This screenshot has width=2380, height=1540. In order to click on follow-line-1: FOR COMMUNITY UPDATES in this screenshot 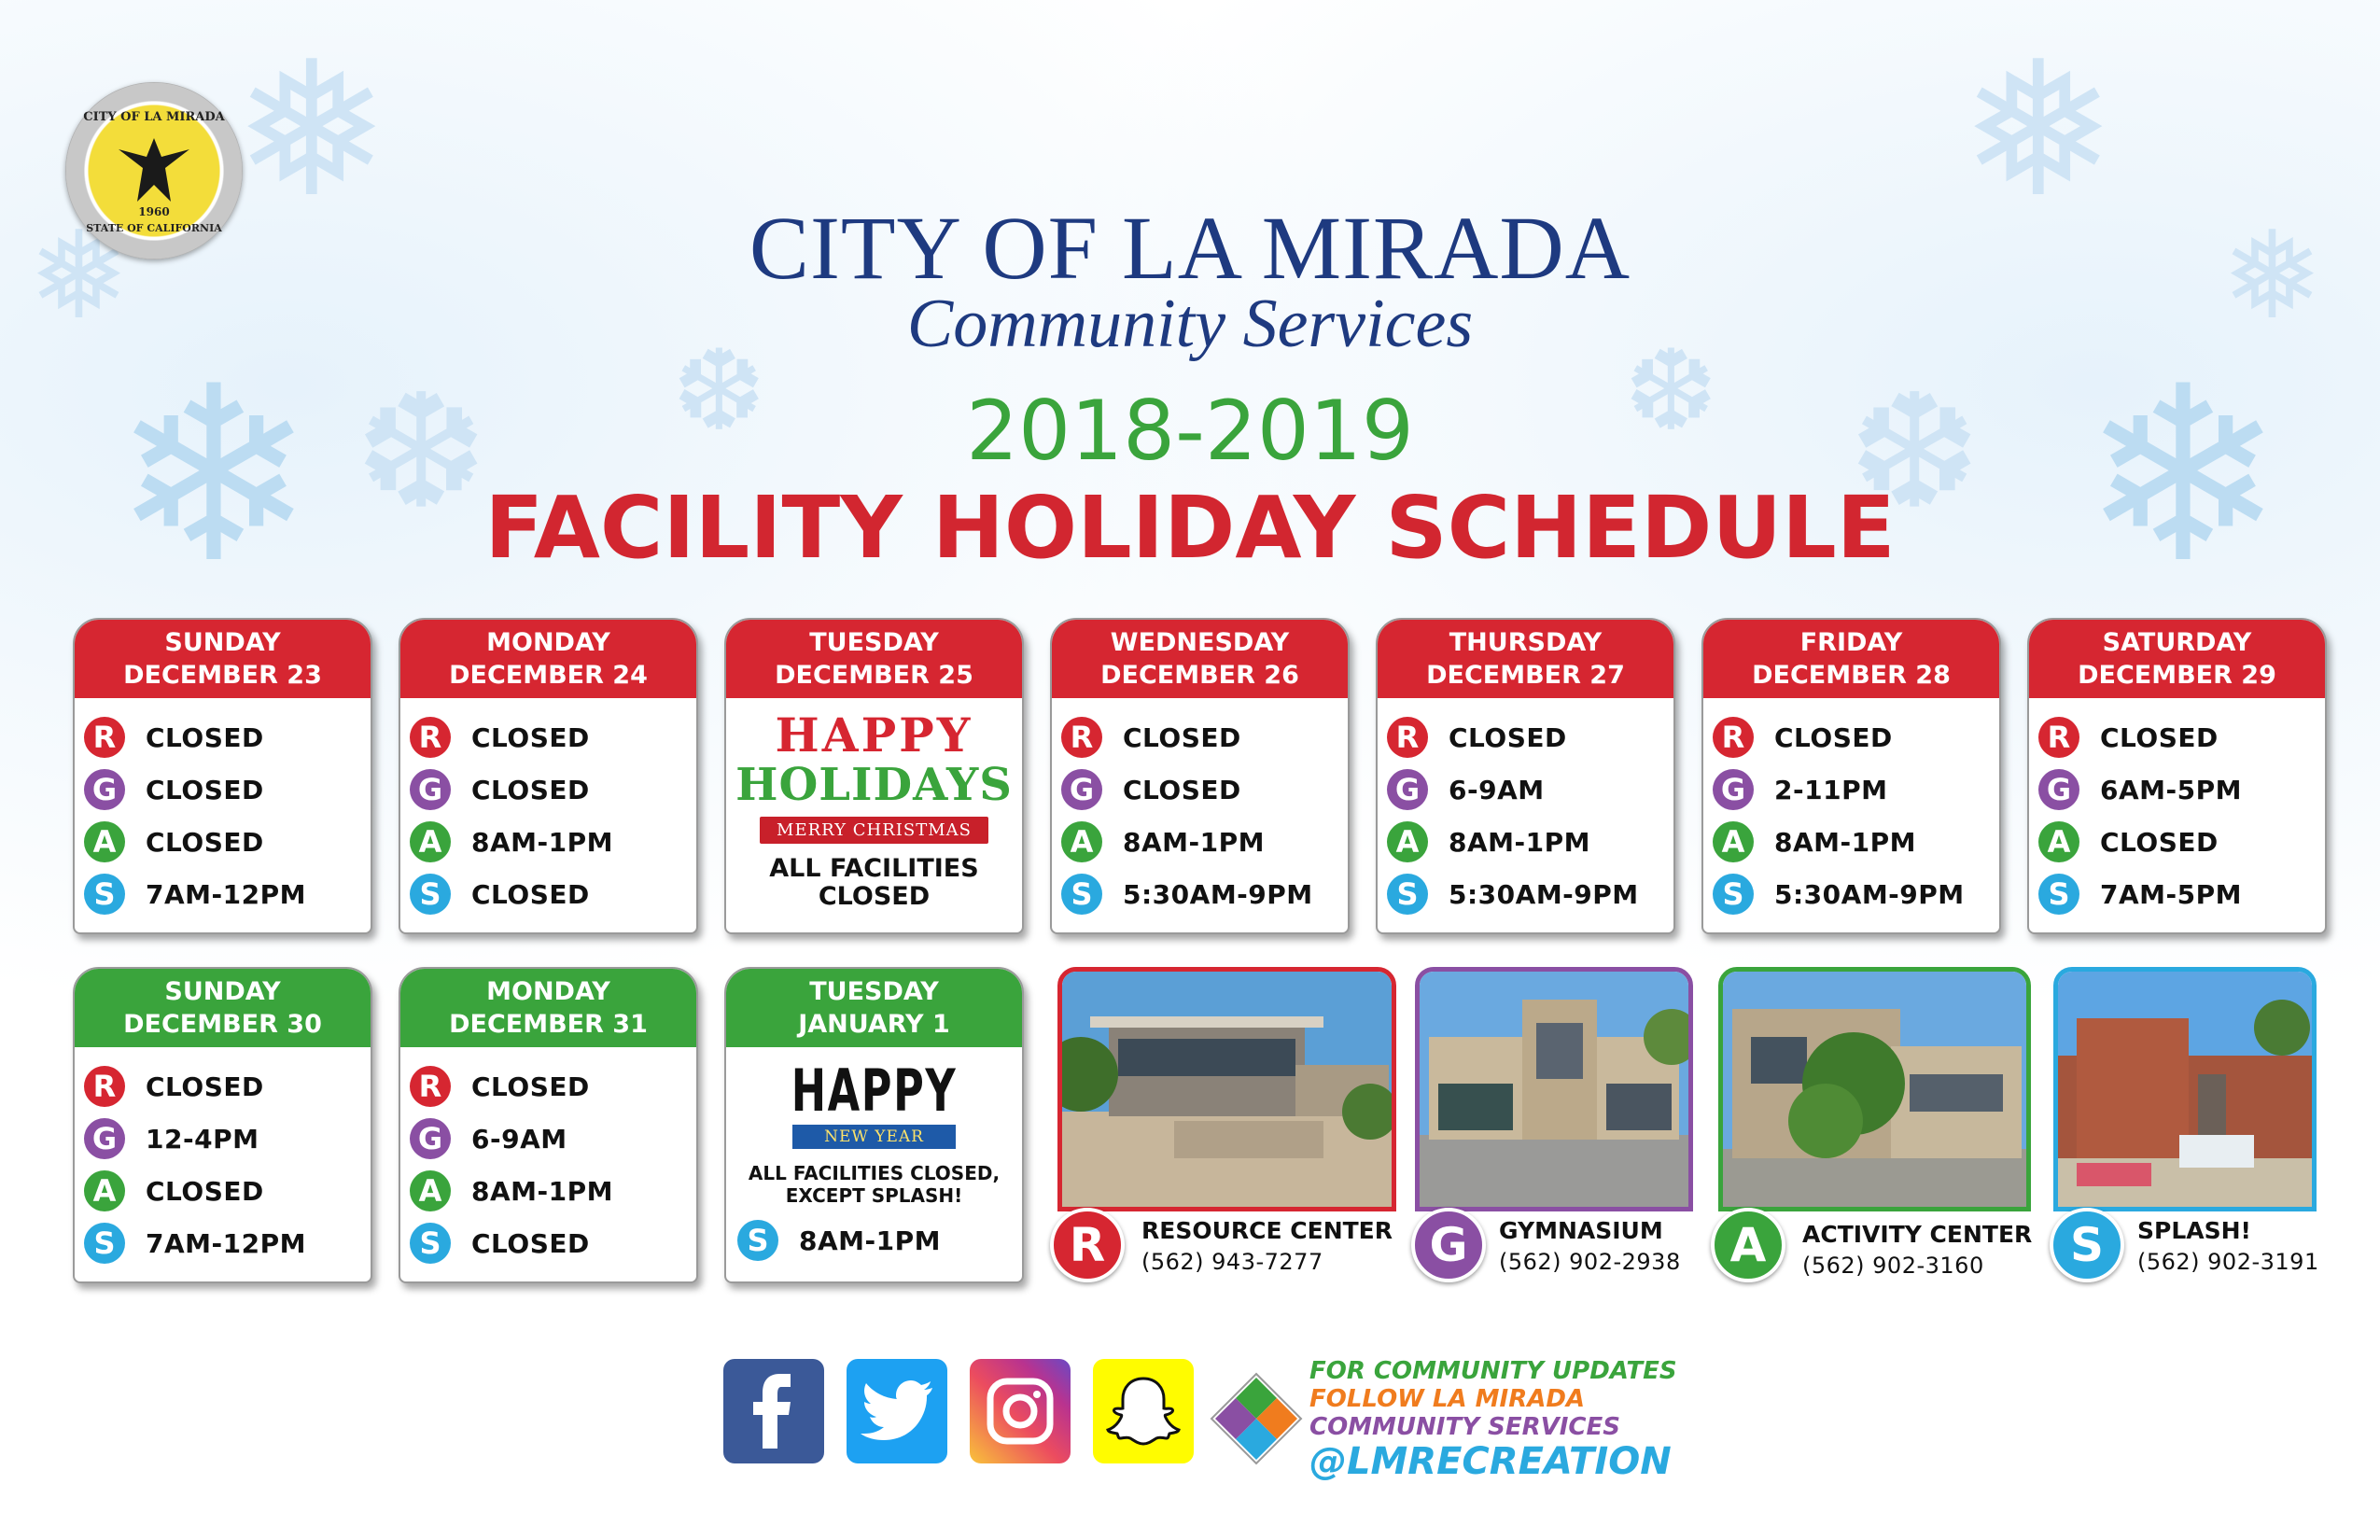, I will do `click(1493, 1371)`.